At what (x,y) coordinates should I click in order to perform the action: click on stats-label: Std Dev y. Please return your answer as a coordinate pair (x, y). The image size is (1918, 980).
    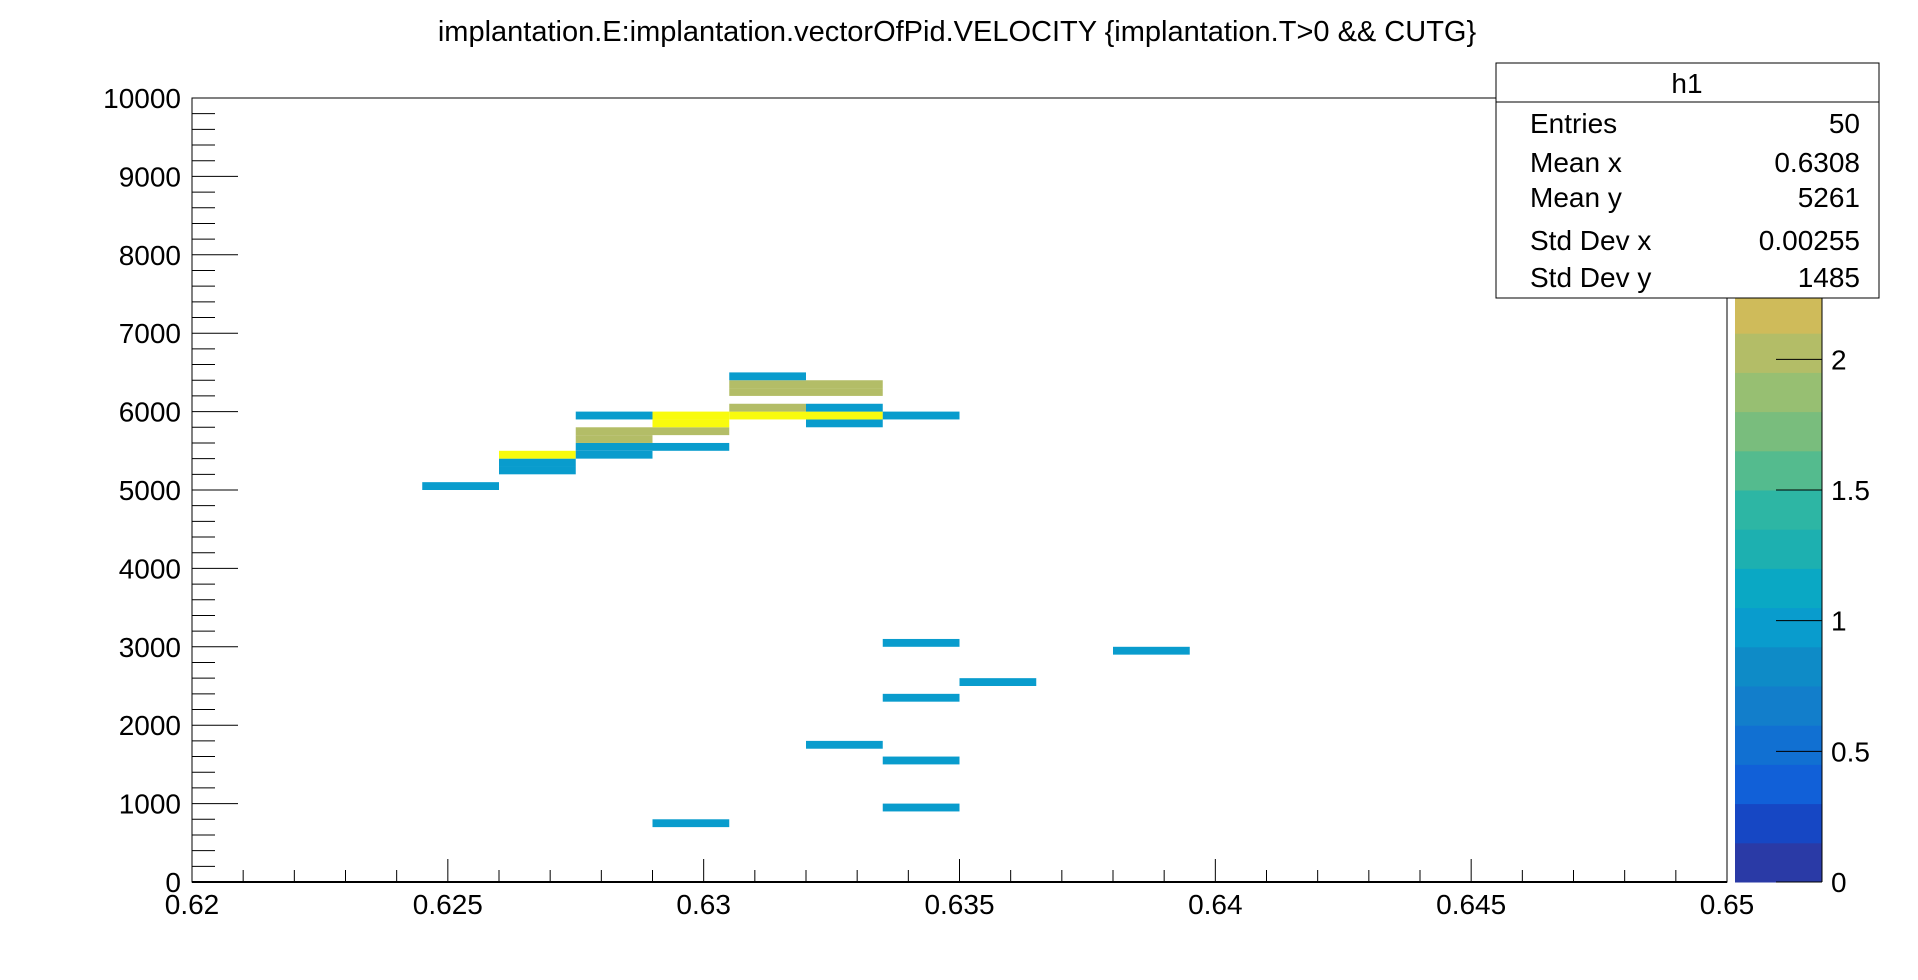
    Looking at the image, I should click on (1590, 277).